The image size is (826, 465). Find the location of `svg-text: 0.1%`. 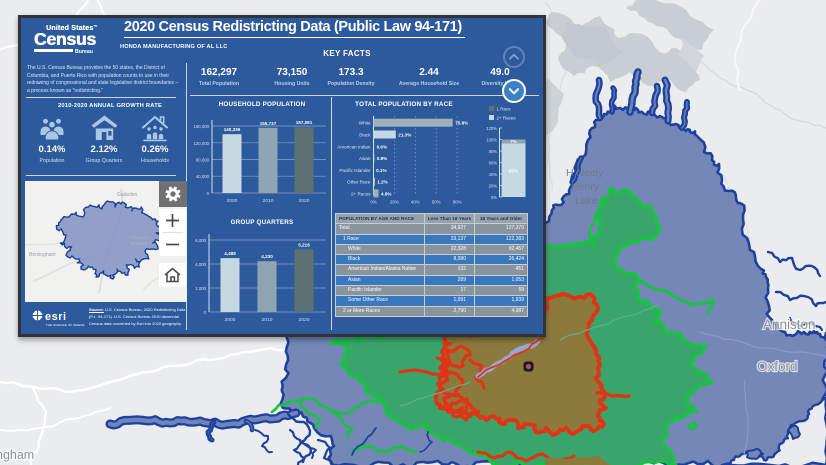

svg-text: 0.1% is located at coordinates (381, 170).